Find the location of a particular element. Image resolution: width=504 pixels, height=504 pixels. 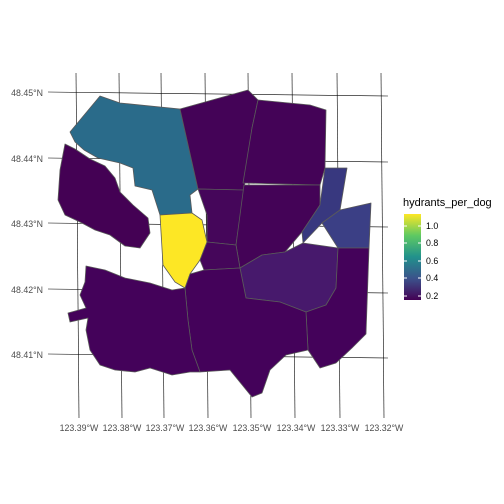

x-tick-label: 123.32°W is located at coordinates (384, 428).